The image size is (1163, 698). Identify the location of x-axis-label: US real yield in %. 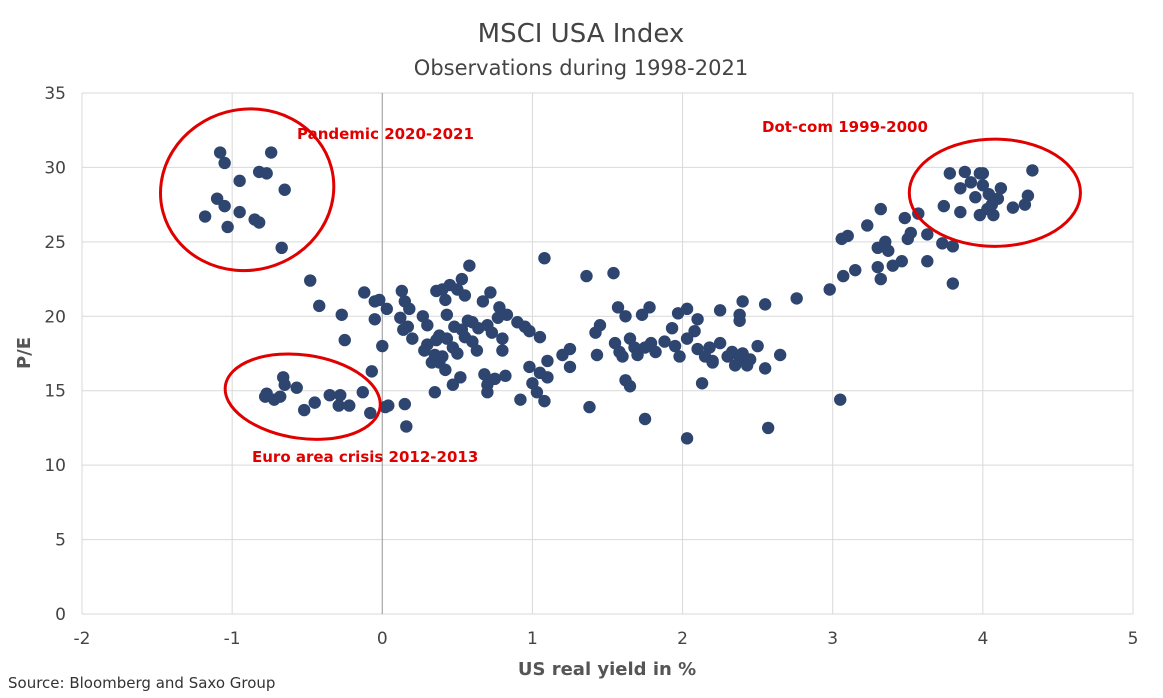
(607, 669).